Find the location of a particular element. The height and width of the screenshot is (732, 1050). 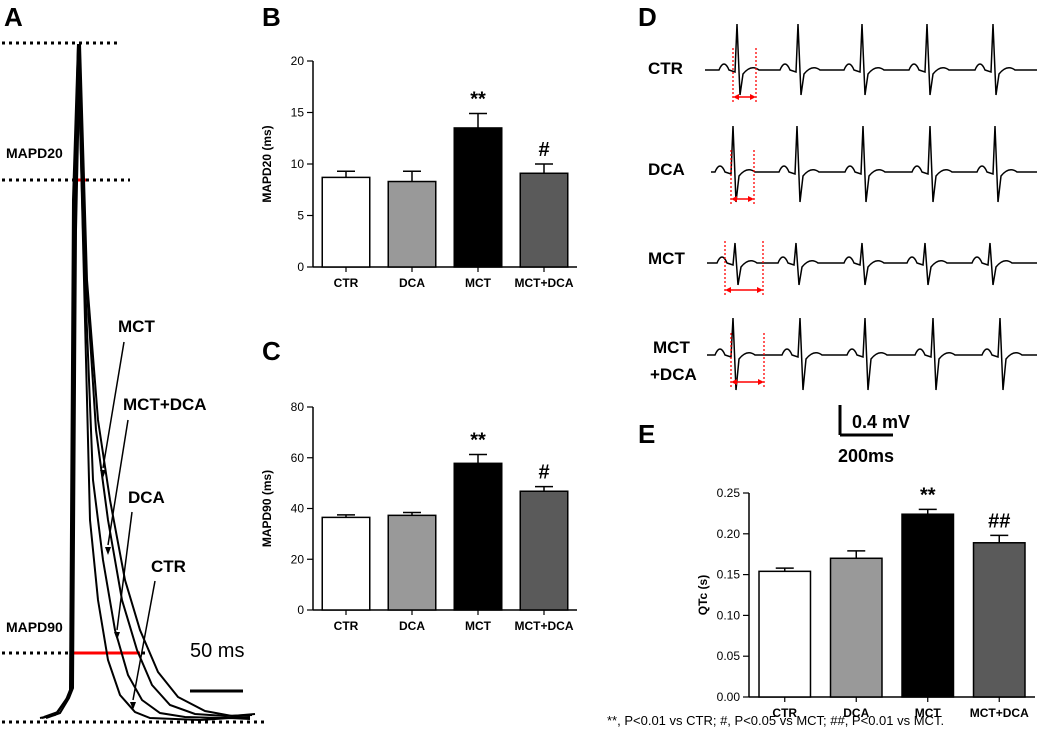

ecg-row-label-ctr: CTR is located at coordinates (665, 68).